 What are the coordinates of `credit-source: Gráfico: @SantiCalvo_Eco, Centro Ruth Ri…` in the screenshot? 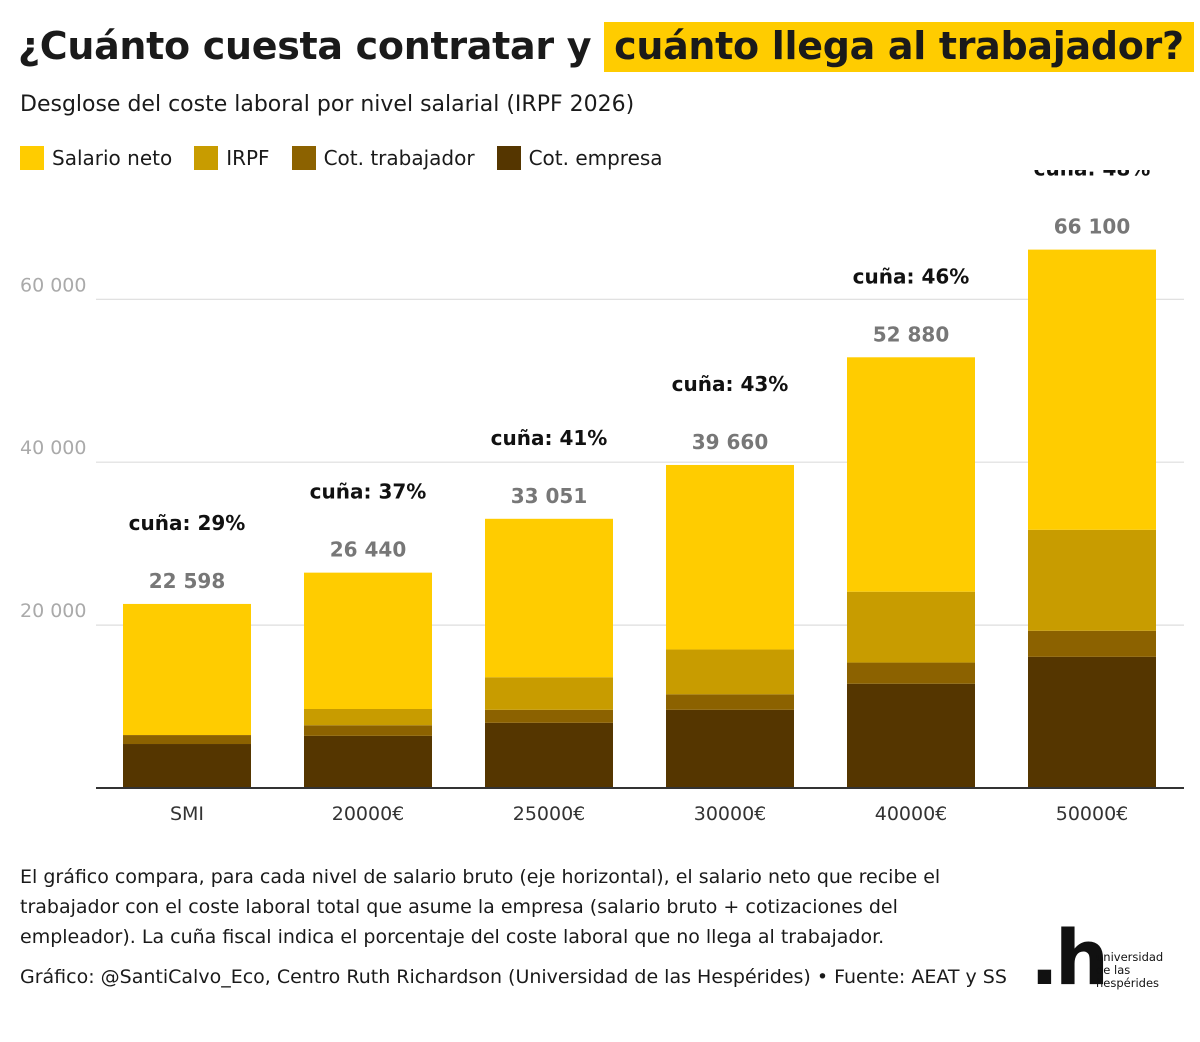 It's located at (513, 977).